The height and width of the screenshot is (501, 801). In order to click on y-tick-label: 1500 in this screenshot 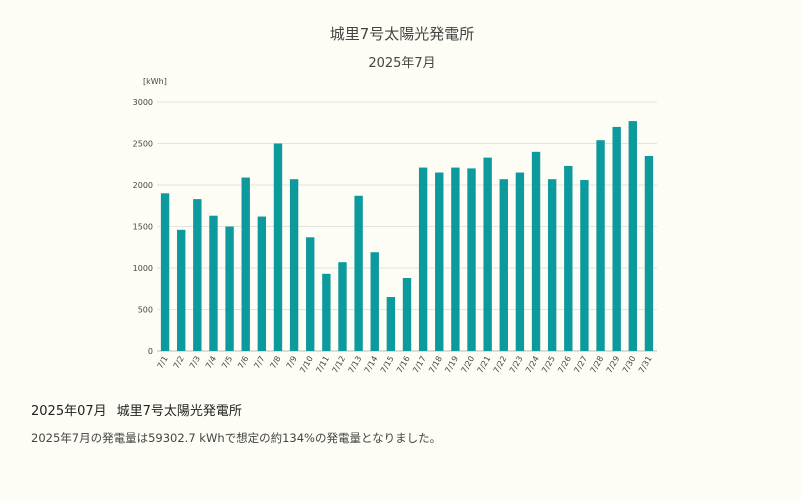, I will do `click(143, 227)`.